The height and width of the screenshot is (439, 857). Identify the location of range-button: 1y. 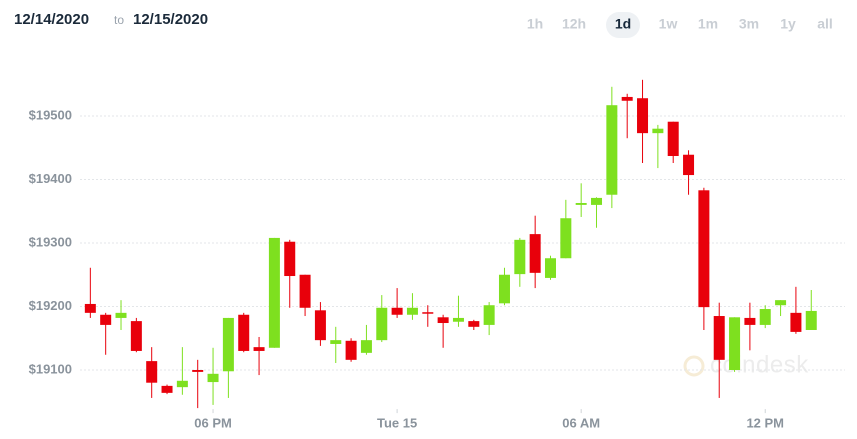
(788, 24).